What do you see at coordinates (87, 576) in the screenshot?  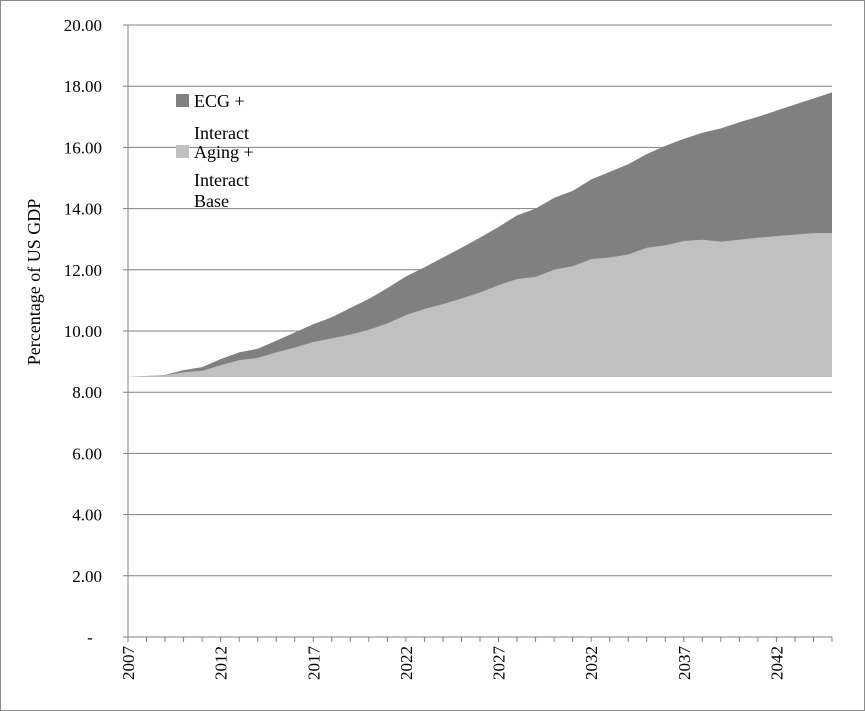 I see `y-tick-label: 2.00` at bounding box center [87, 576].